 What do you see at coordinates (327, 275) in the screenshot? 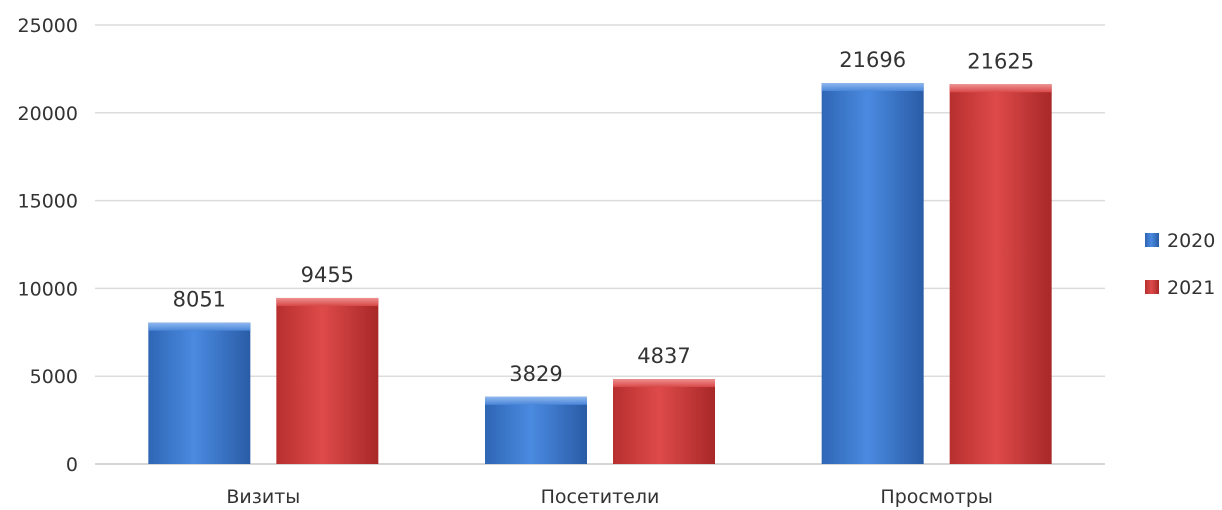
I see `data-label: 9455` at bounding box center [327, 275].